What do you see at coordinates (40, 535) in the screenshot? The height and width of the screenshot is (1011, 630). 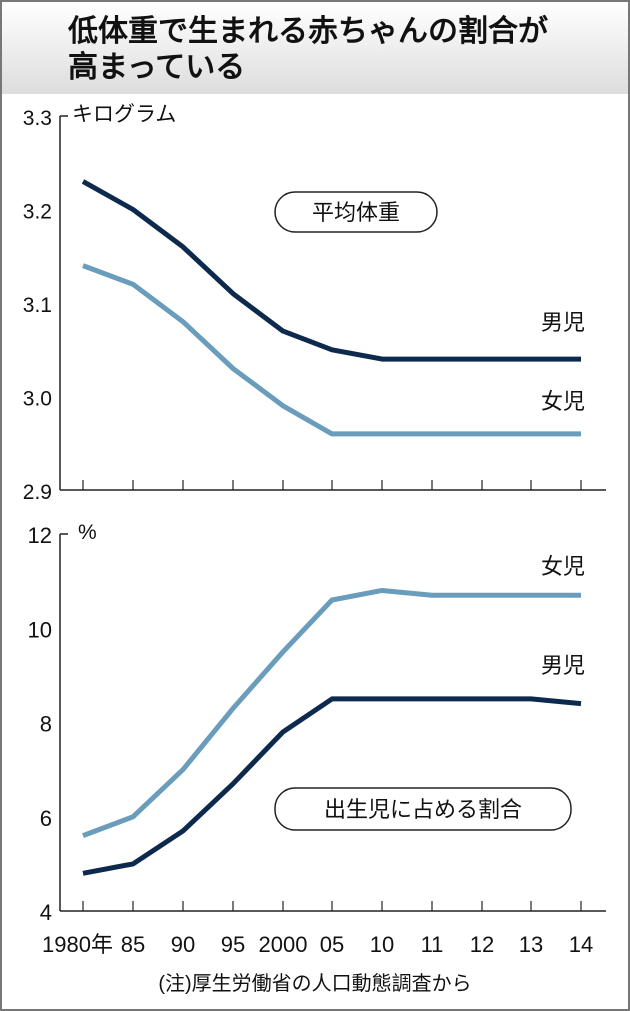 I see `y-tick-label: 12` at bounding box center [40, 535].